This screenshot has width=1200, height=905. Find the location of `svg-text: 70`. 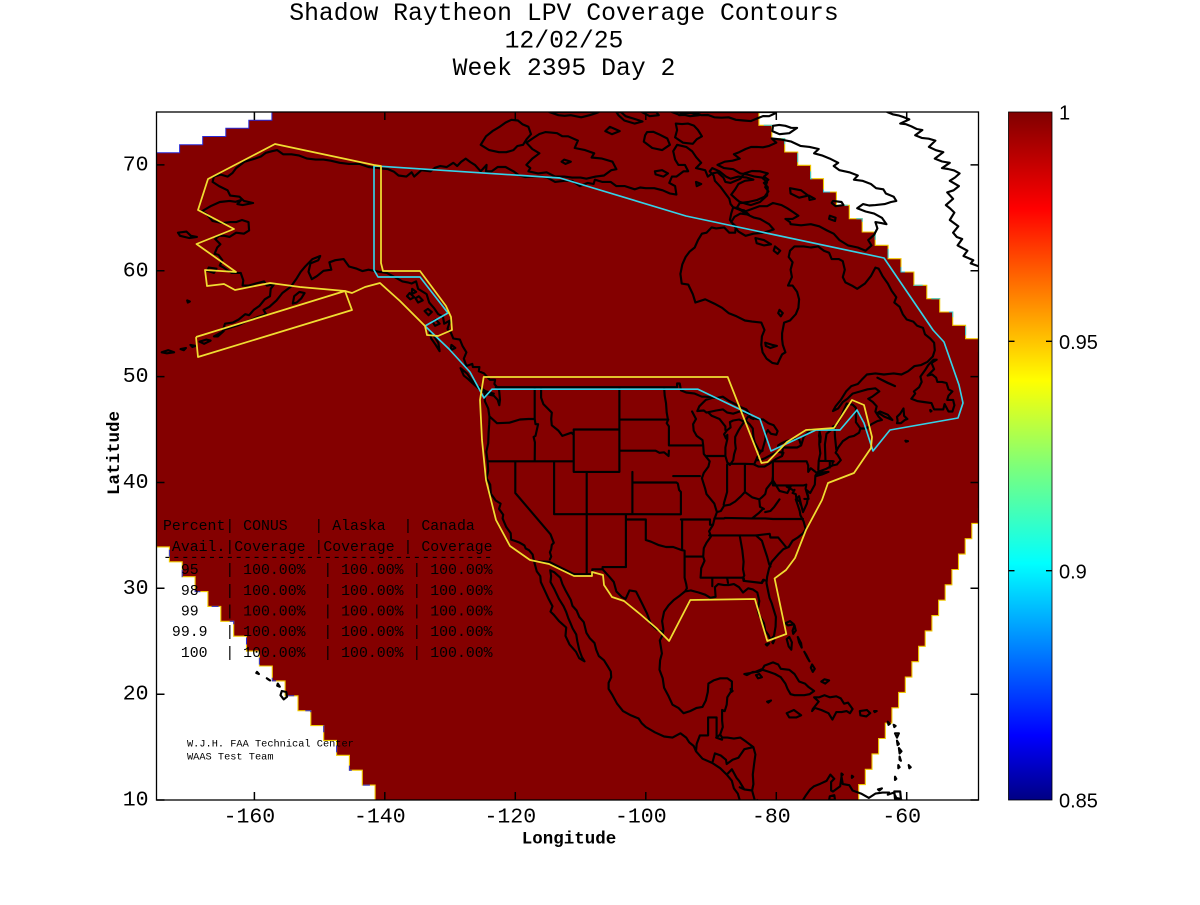

svg-text: 70 is located at coordinates (136, 165).